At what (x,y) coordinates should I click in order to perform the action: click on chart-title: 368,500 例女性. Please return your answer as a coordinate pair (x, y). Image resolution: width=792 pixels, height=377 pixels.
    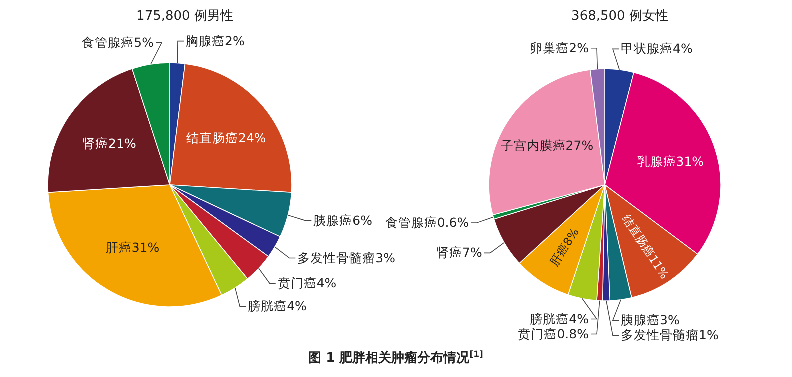
    Looking at the image, I should click on (620, 16).